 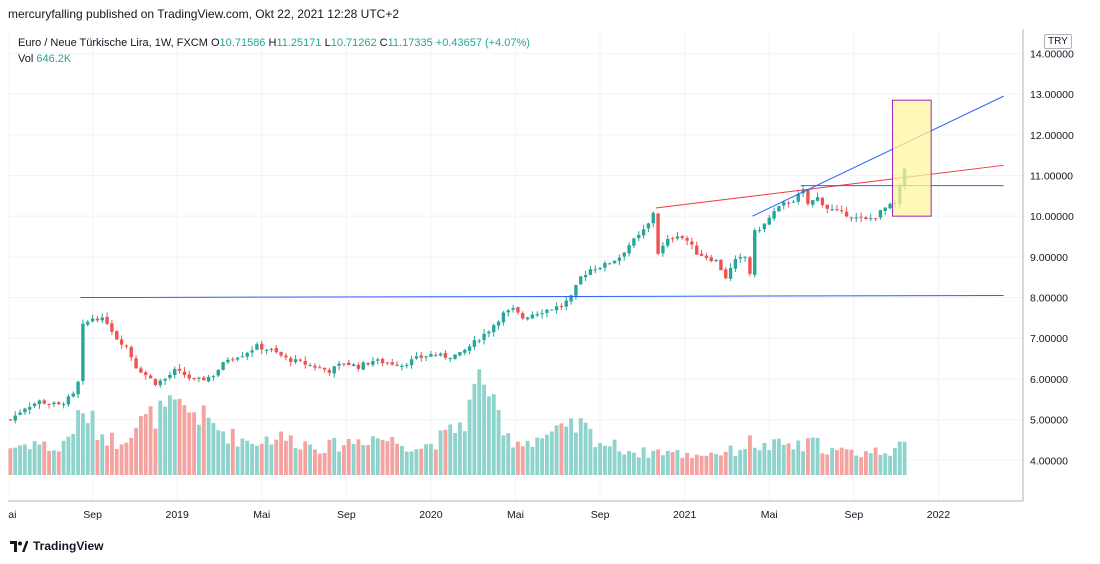 What do you see at coordinates (829, 186) in the screenshot?
I see `trendline-red` at bounding box center [829, 186].